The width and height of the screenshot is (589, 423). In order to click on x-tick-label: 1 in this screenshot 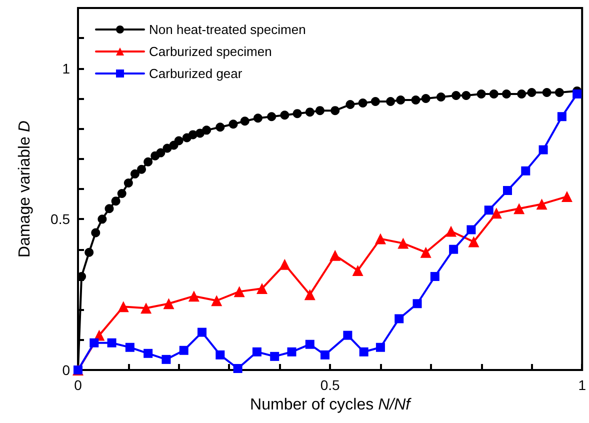, I will do `click(582, 385)`.